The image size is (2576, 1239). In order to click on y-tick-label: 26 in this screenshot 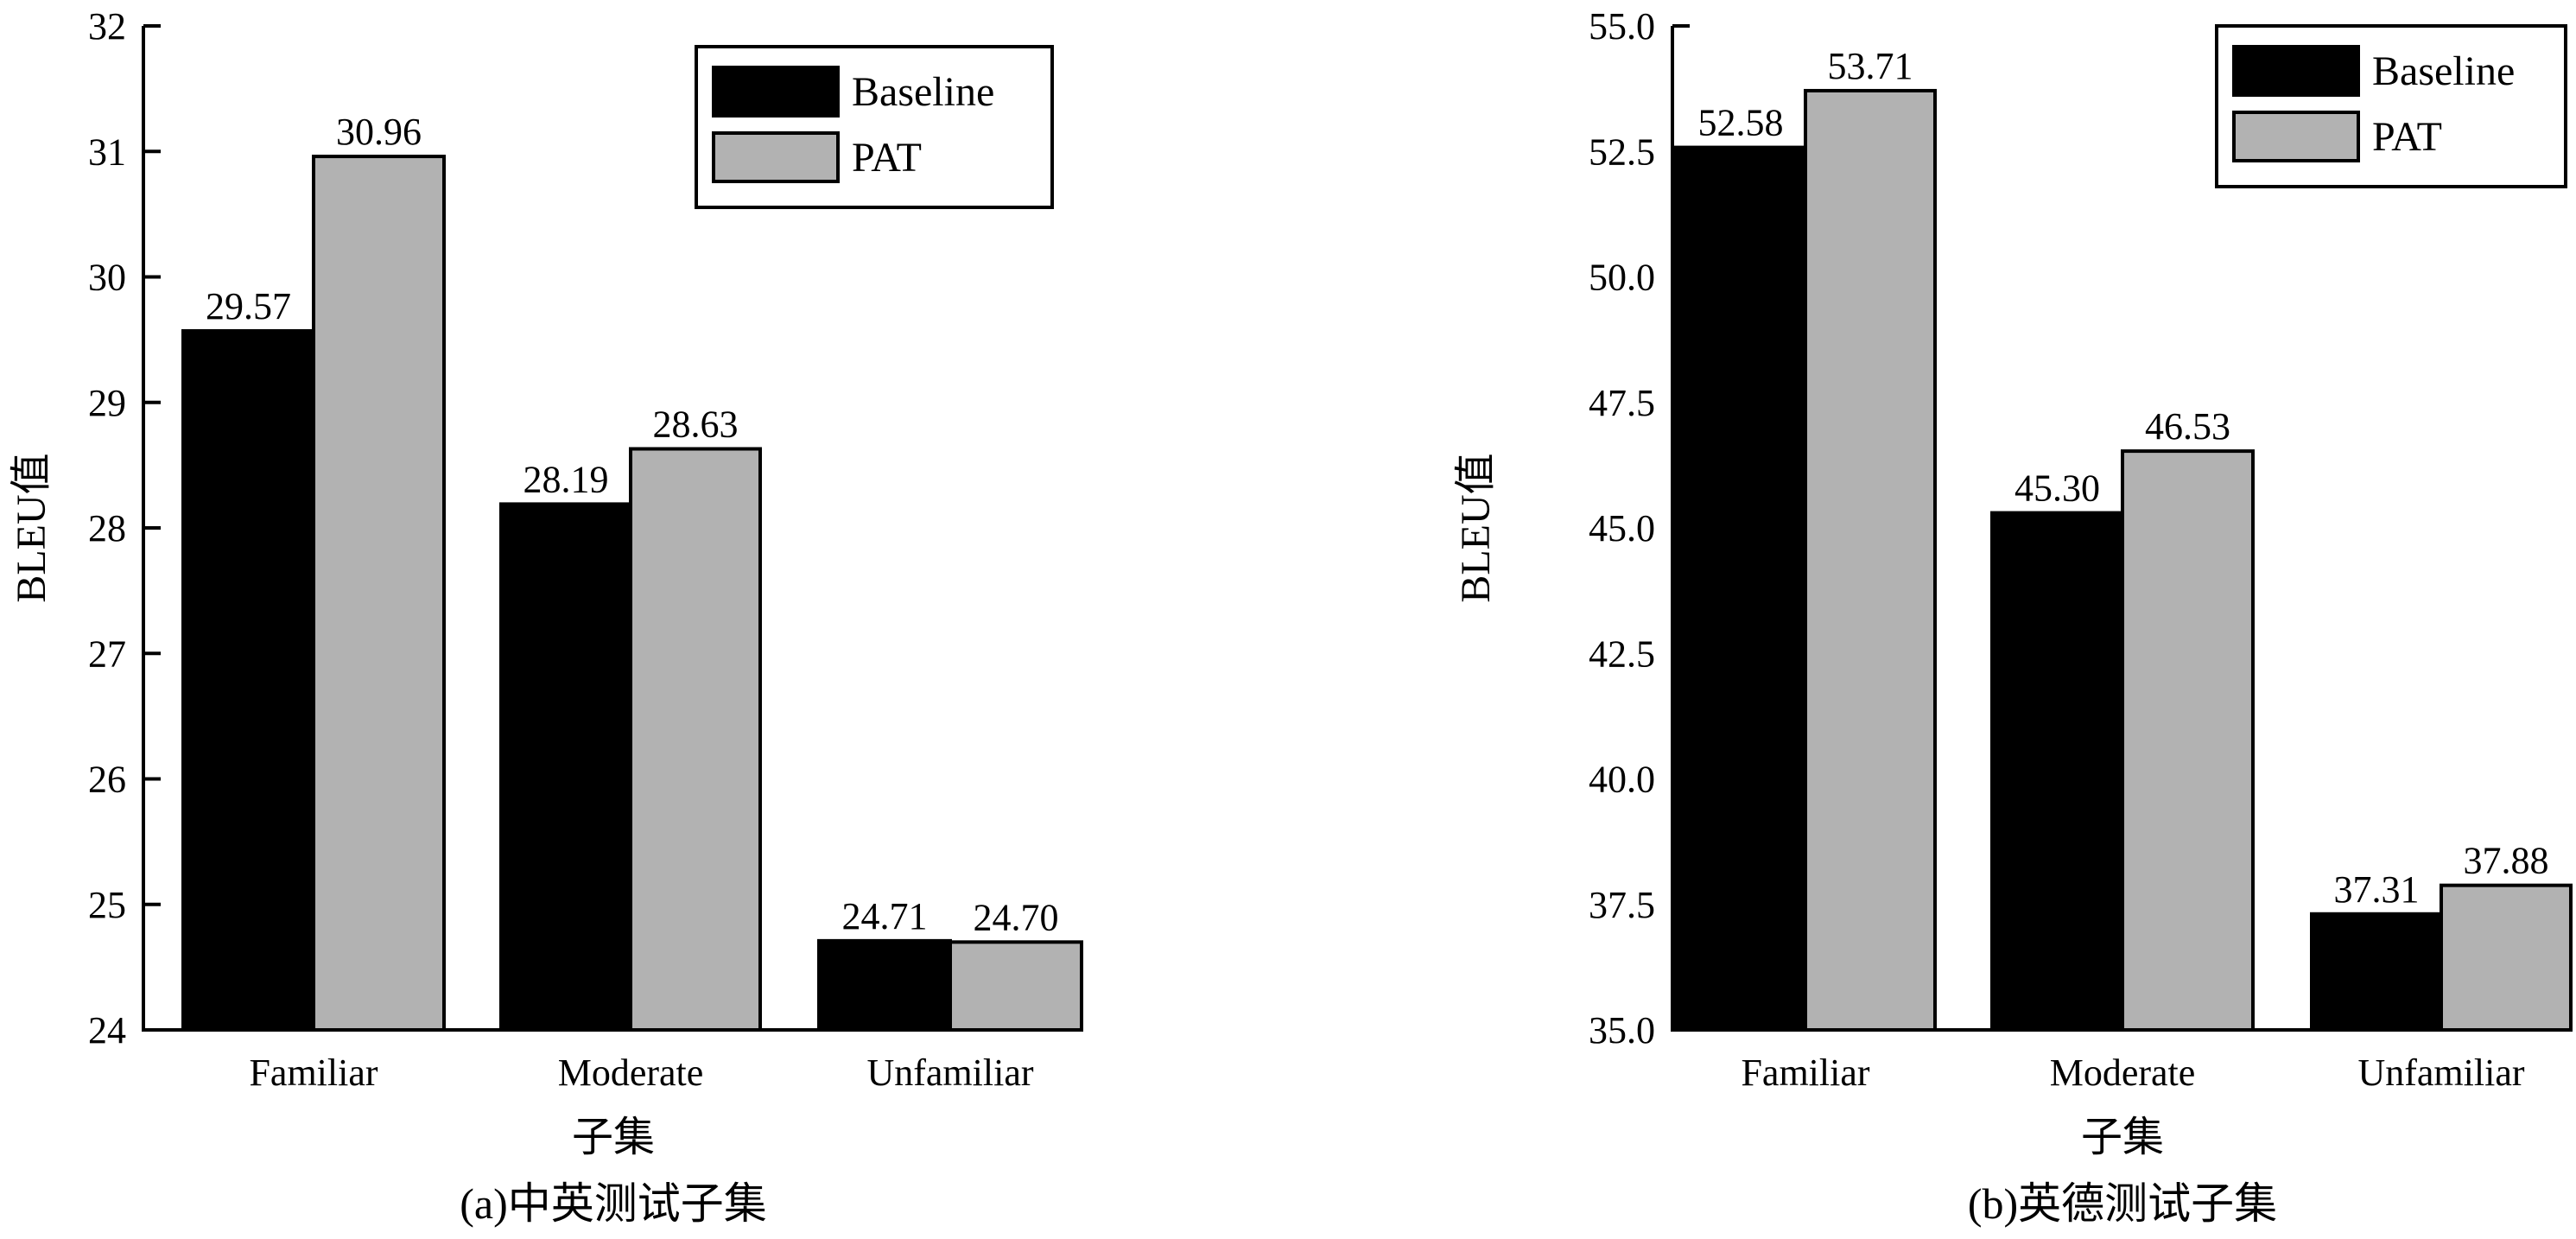, I will do `click(107, 780)`.